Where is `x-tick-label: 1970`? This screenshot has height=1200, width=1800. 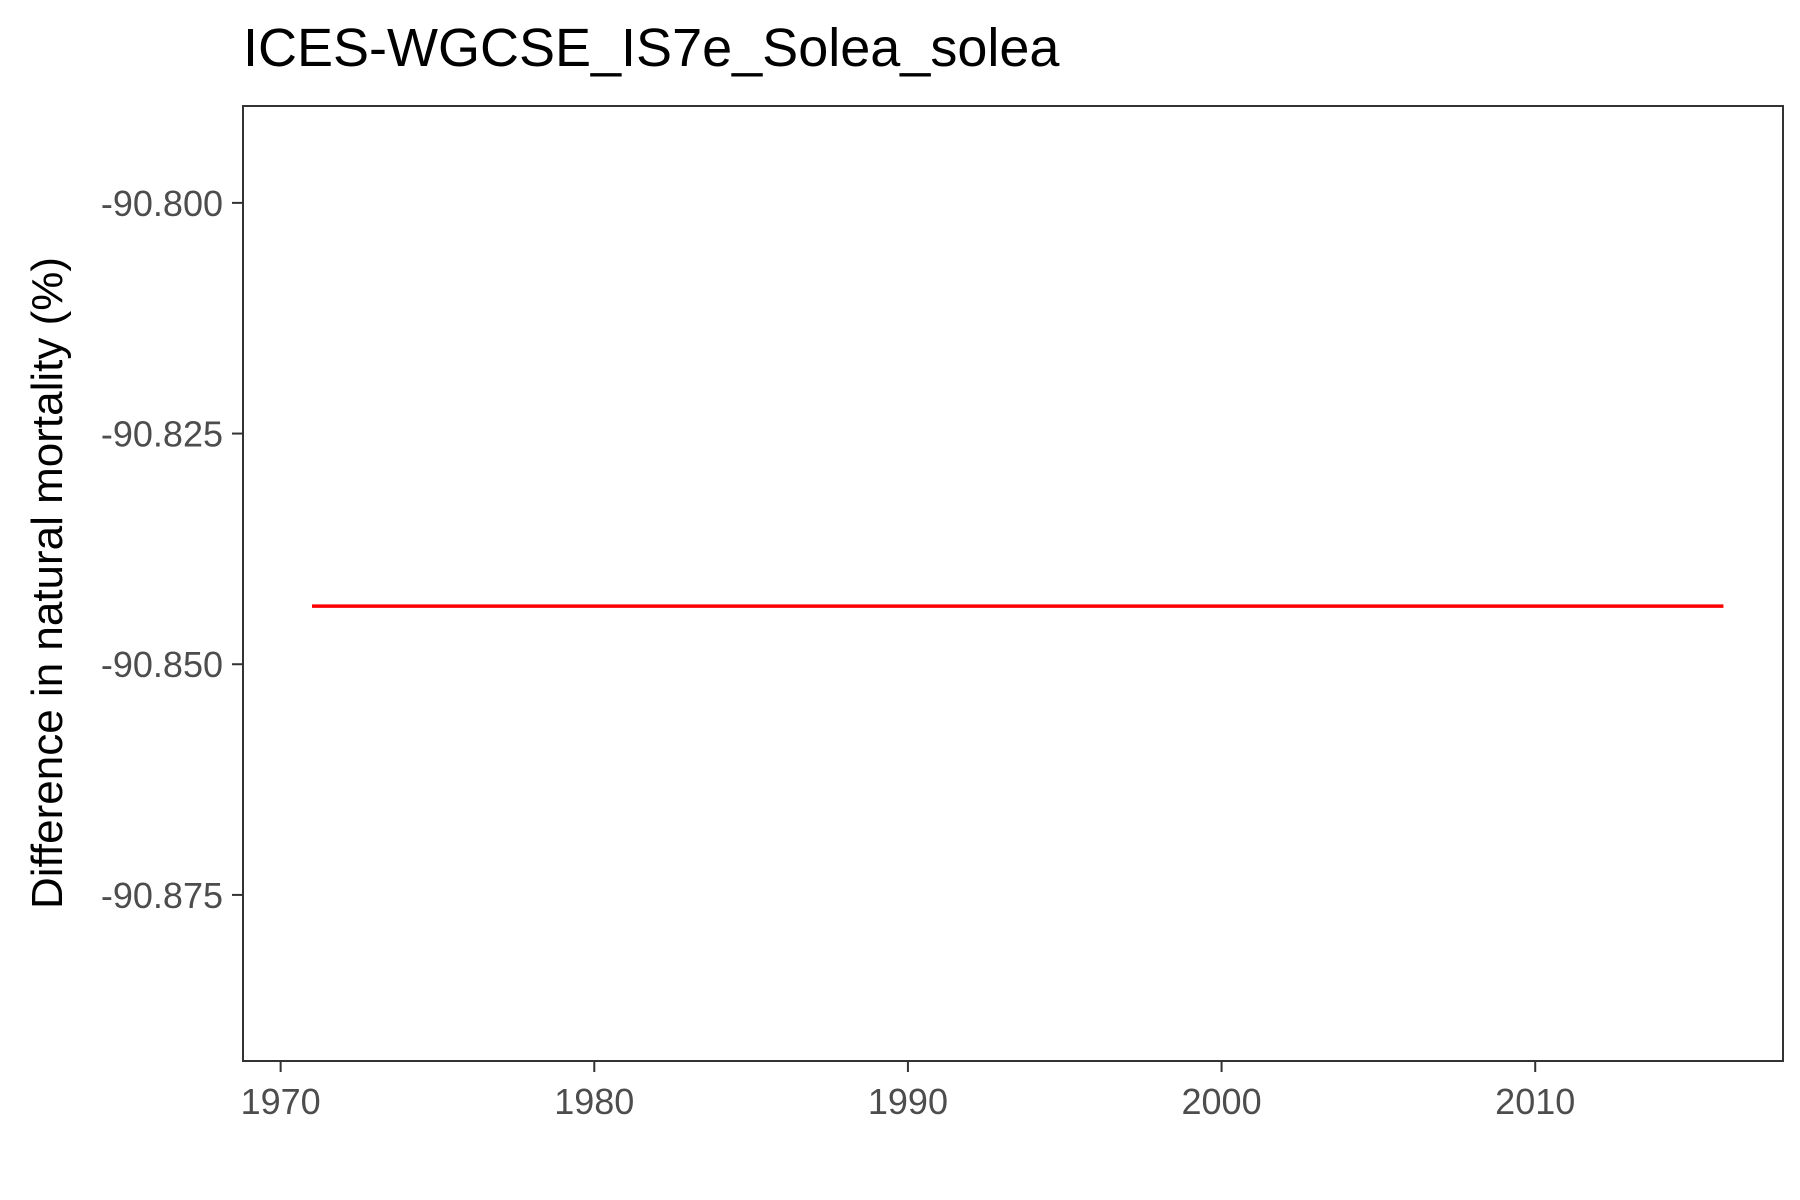
x-tick-label: 1970 is located at coordinates (281, 1101).